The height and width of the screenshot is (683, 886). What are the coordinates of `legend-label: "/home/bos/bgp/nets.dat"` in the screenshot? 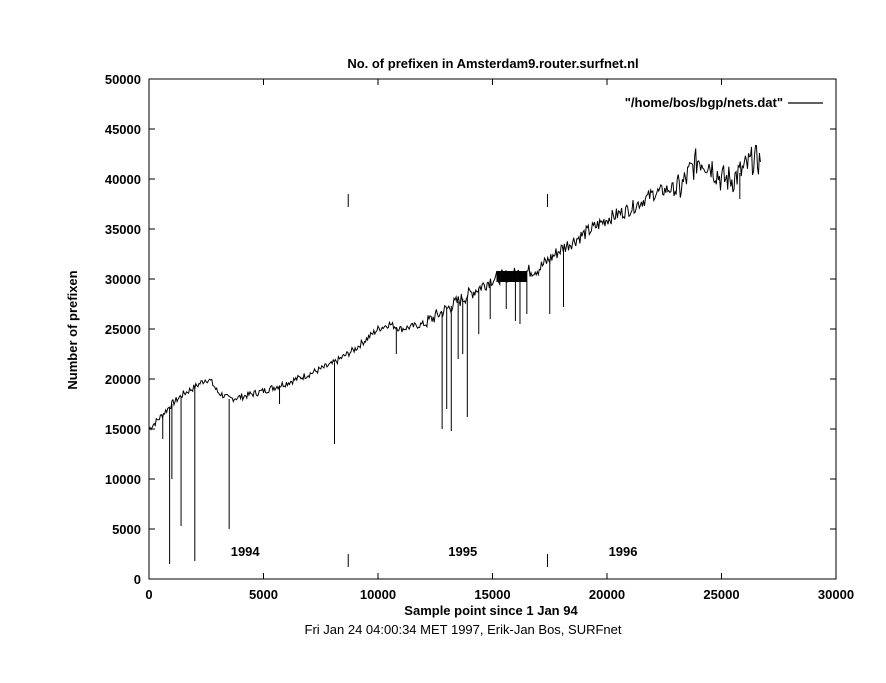 It's located at (704, 102).